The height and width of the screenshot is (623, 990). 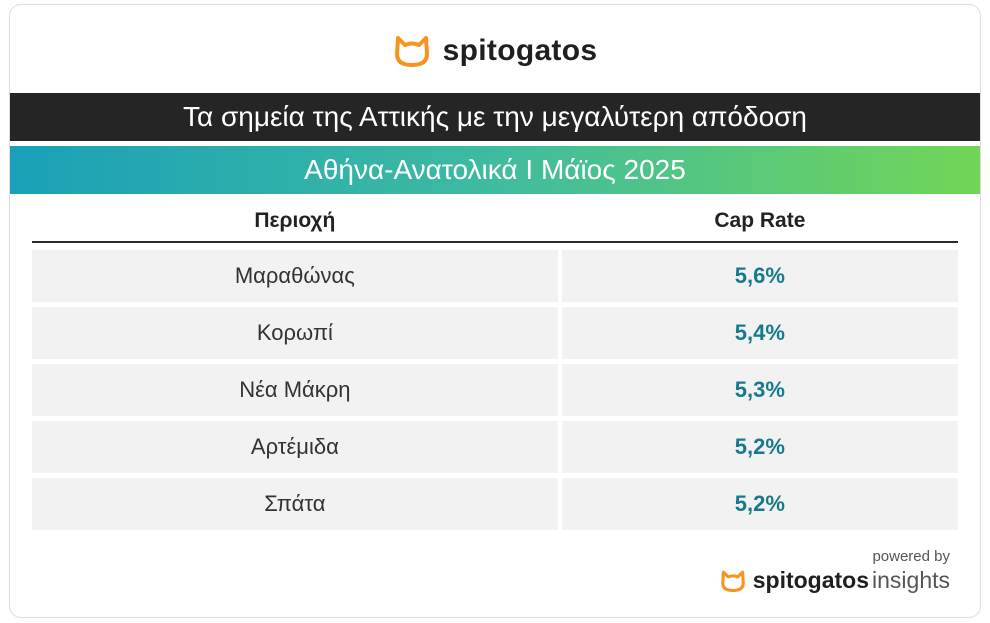 What do you see at coordinates (759, 333) in the screenshot?
I see `cap-rate-cell: 5,4%` at bounding box center [759, 333].